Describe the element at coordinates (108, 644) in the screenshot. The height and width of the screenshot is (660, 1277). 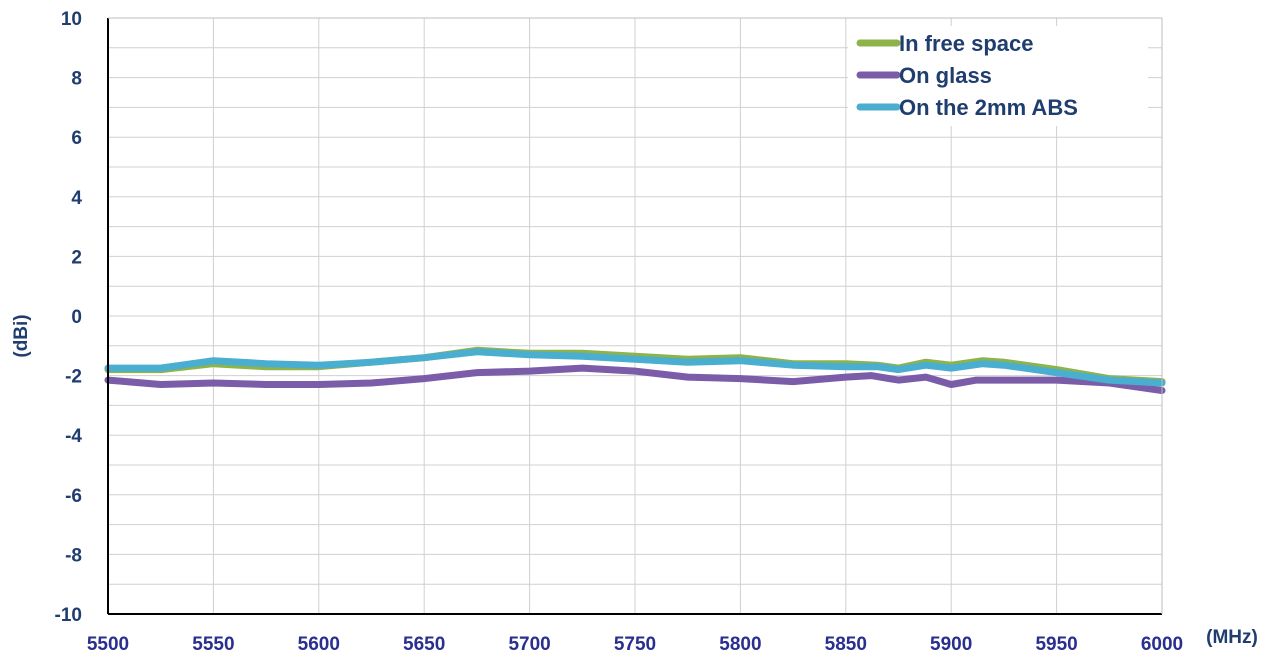
I see `x-tick-label: 5500` at that location.